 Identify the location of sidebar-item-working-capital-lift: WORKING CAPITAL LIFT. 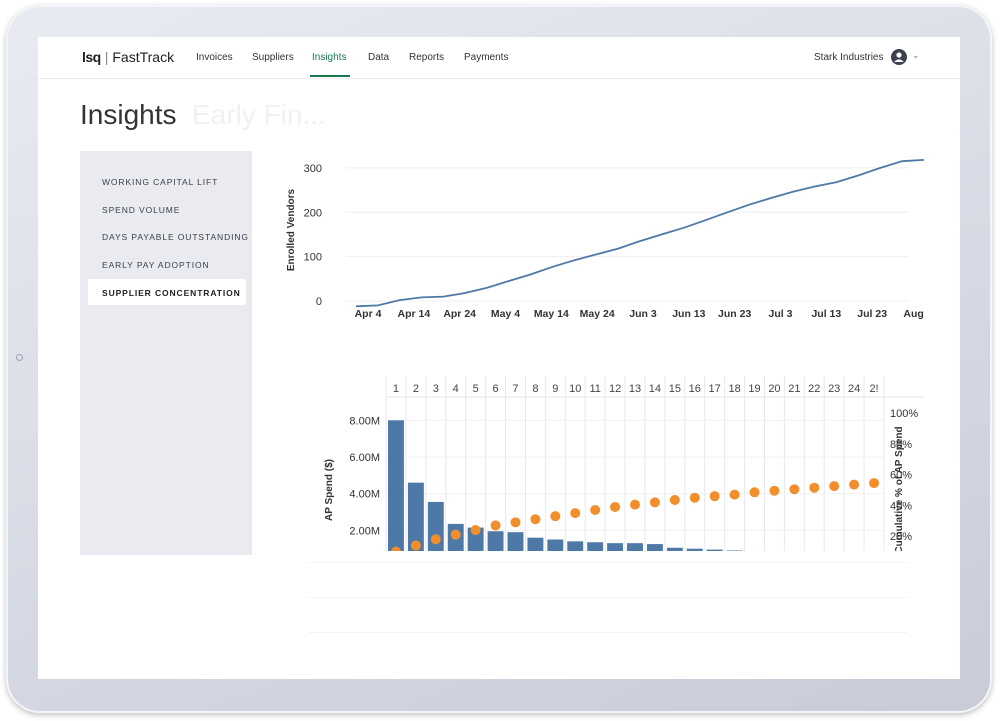
(160, 182).